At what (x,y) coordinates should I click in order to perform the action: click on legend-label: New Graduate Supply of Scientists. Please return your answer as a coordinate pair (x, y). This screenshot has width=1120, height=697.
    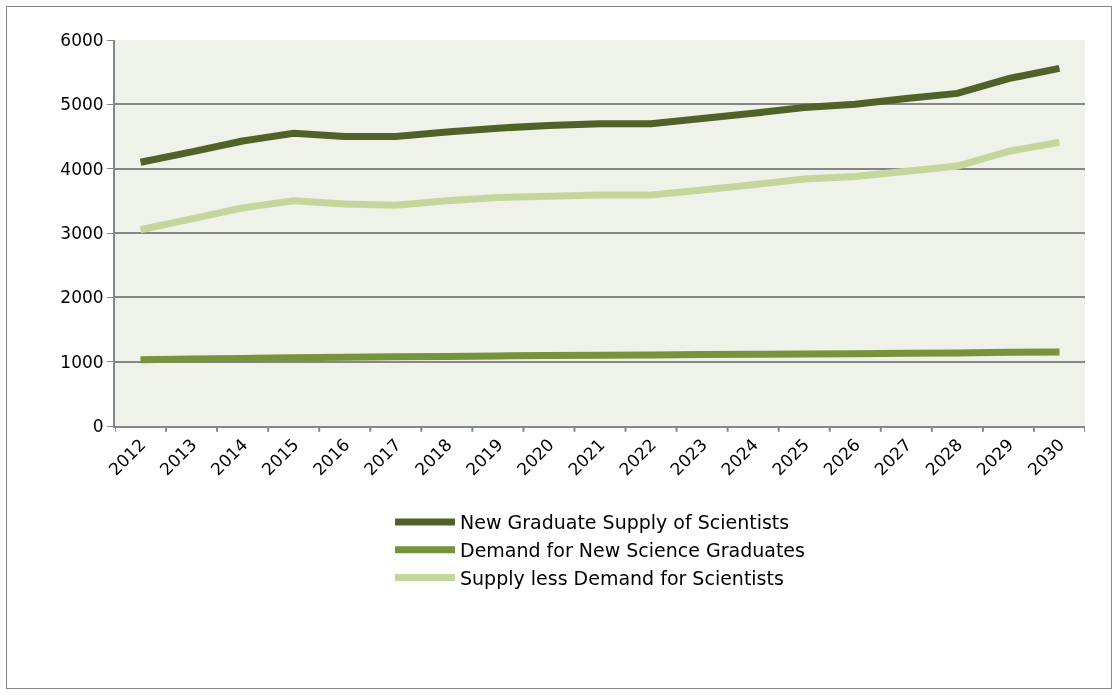
    Looking at the image, I should click on (625, 522).